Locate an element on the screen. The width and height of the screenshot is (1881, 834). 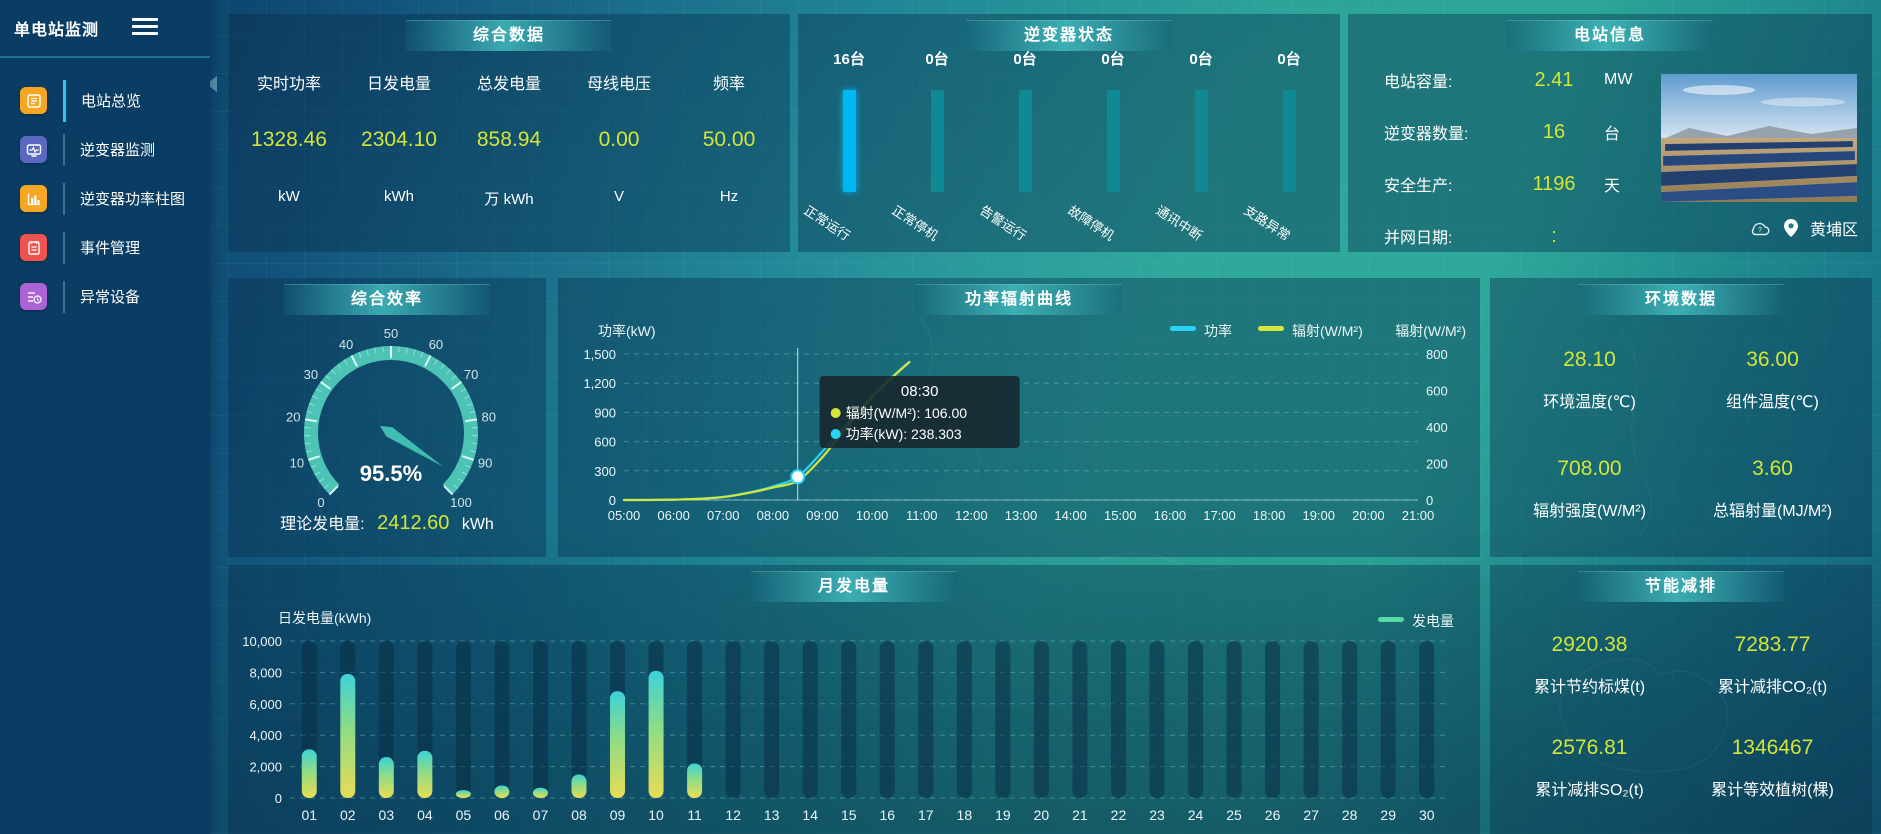
station-info-row: 安全生产: 1196 天 is located at coordinates (1539, 184).